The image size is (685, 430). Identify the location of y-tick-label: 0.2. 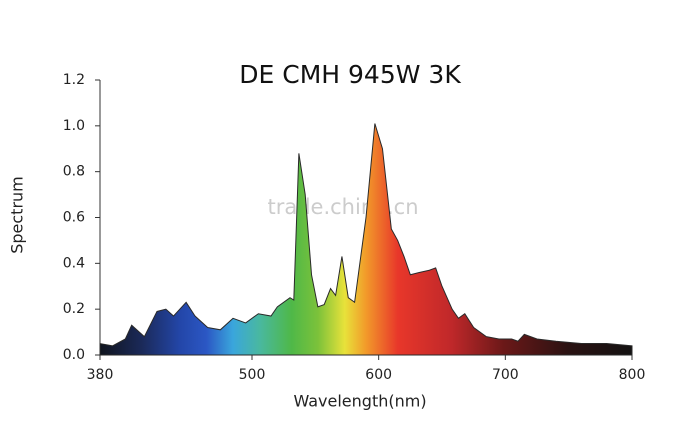
(74, 309).